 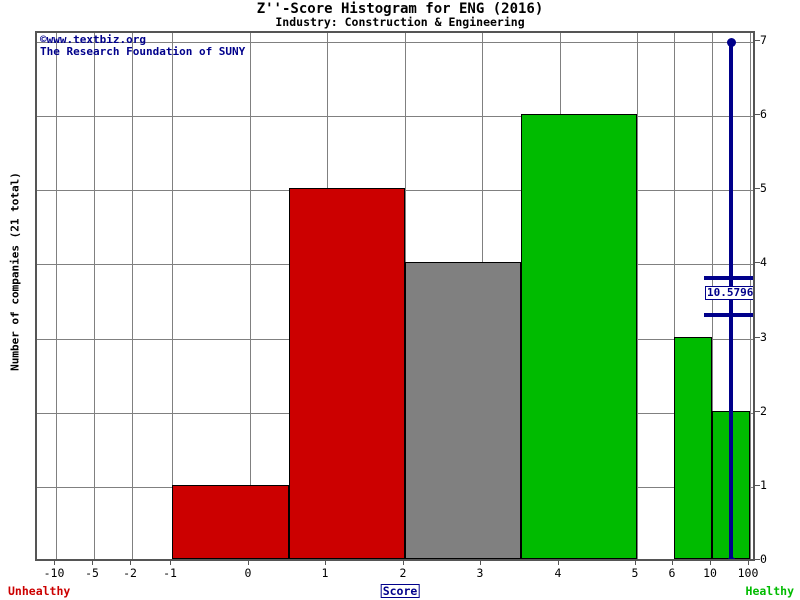 I want to click on x-axis-tick-label: -5, so click(x=92, y=573).